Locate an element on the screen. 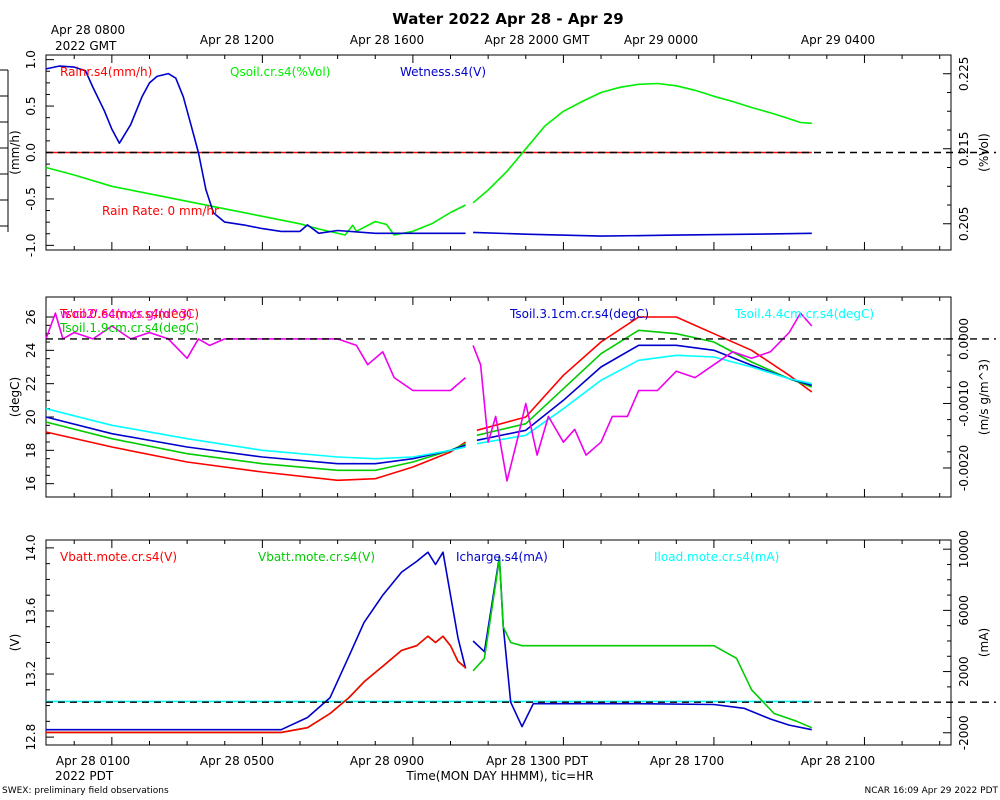 The width and height of the screenshot is (1000, 800). left-axis-label: (degC) is located at coordinates (15, 397).